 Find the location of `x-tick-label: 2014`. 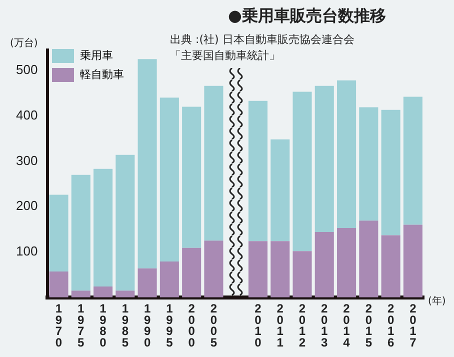

x-tick-label: 2014 is located at coordinates (346, 325).